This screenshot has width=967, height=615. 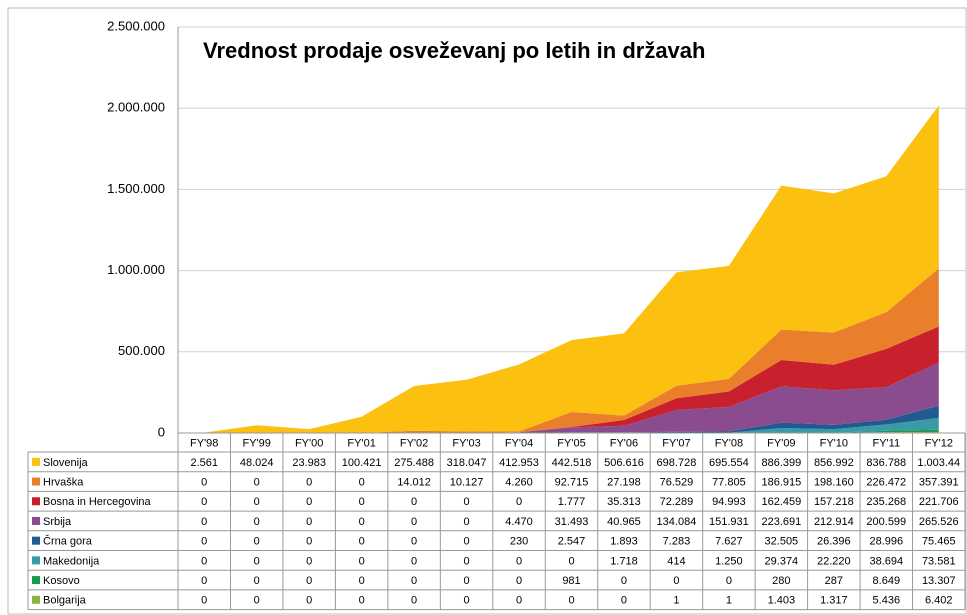 What do you see at coordinates (572, 542) in the screenshot?
I see `table-cell: 2.547` at bounding box center [572, 542].